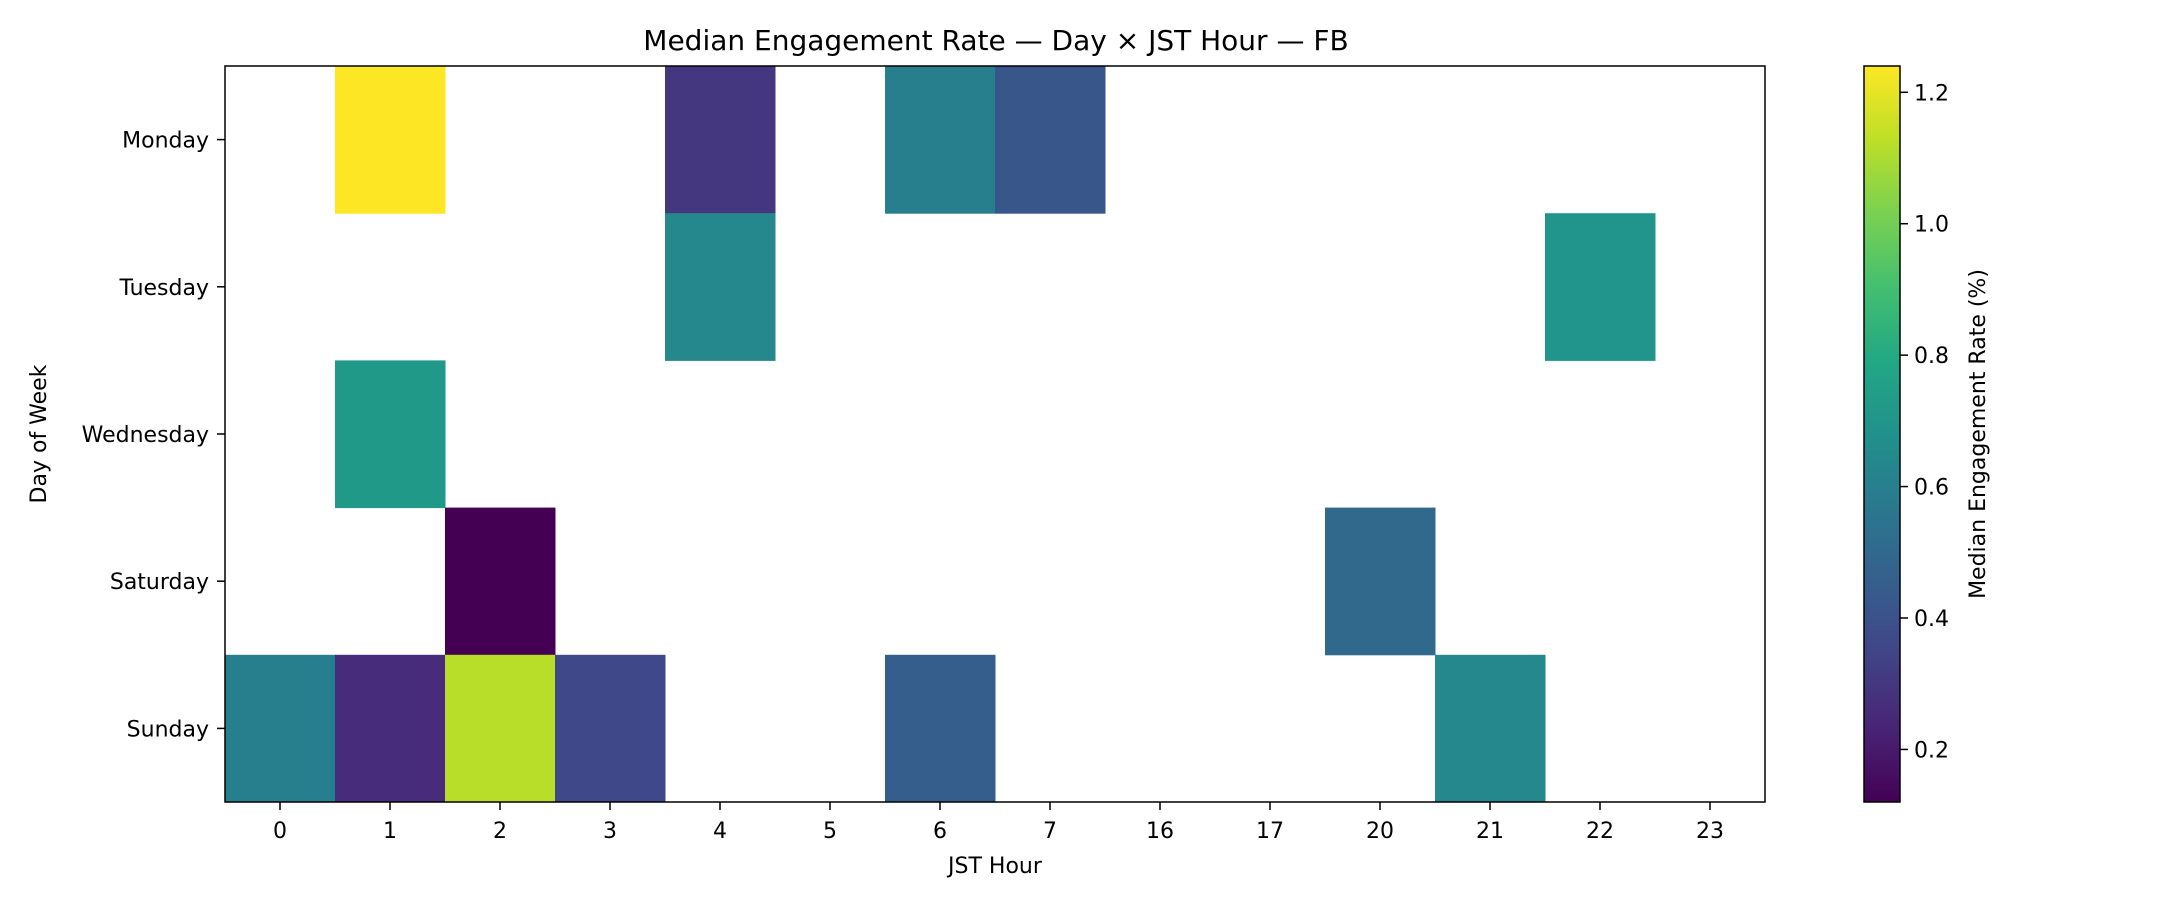  What do you see at coordinates (1931, 750) in the screenshot?
I see `colorbar-tick-label: 0.2` at bounding box center [1931, 750].